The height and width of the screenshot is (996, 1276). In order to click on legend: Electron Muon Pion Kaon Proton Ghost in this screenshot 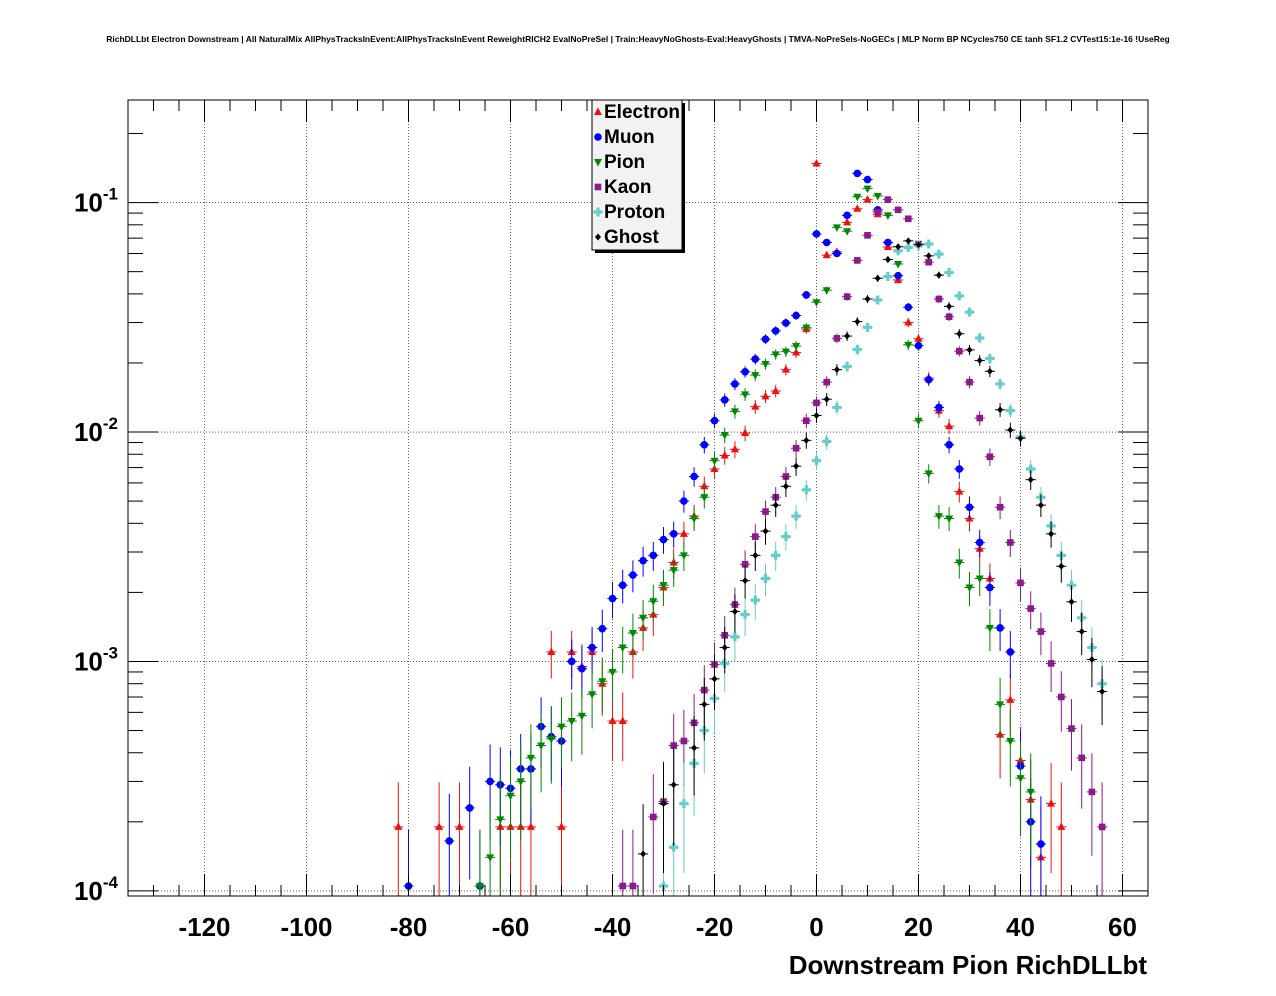, I will do `click(638, 176)`.